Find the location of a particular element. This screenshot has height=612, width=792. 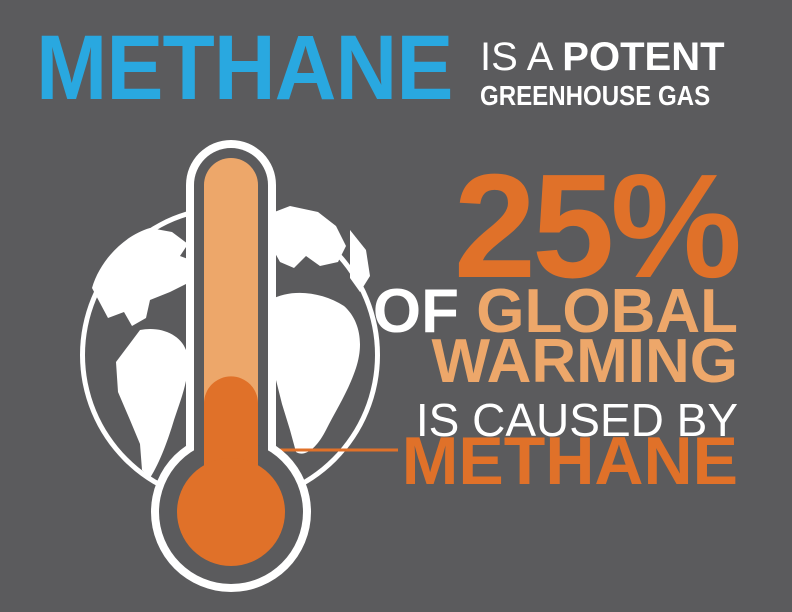

title-subtitle-line2: GREENHOUSE GAS is located at coordinates (595, 95).